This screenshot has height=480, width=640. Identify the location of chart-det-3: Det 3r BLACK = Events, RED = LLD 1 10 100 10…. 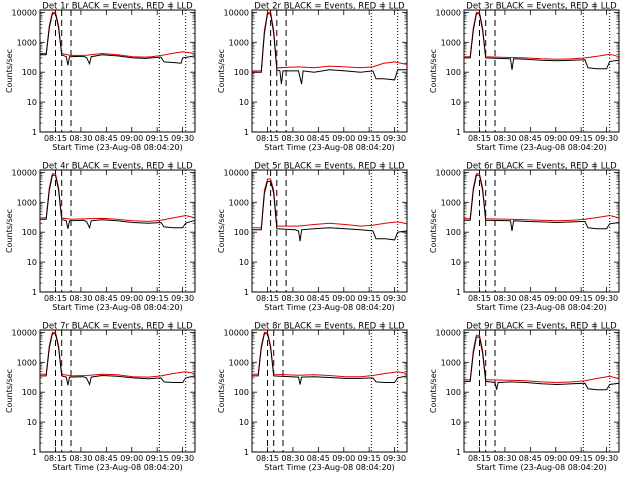
(524, 77).